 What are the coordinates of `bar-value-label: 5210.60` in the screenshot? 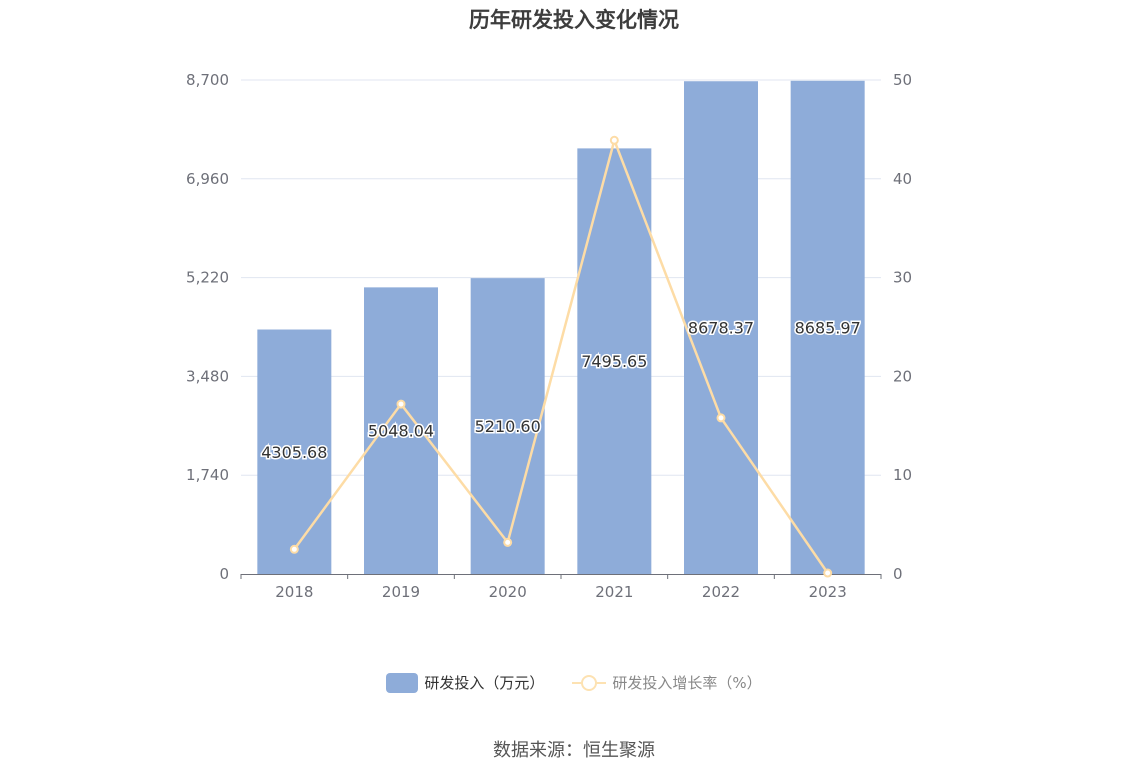 It's located at (508, 426).